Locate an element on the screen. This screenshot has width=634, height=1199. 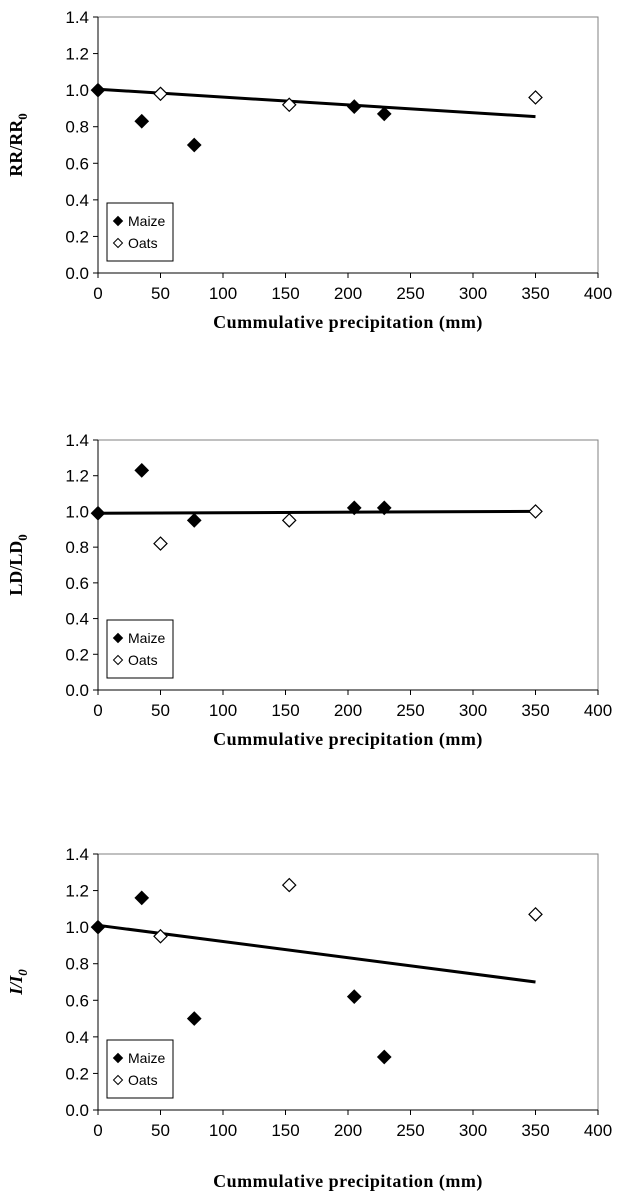
y-axis-label: LD/LD0 is located at coordinates (18, 565).